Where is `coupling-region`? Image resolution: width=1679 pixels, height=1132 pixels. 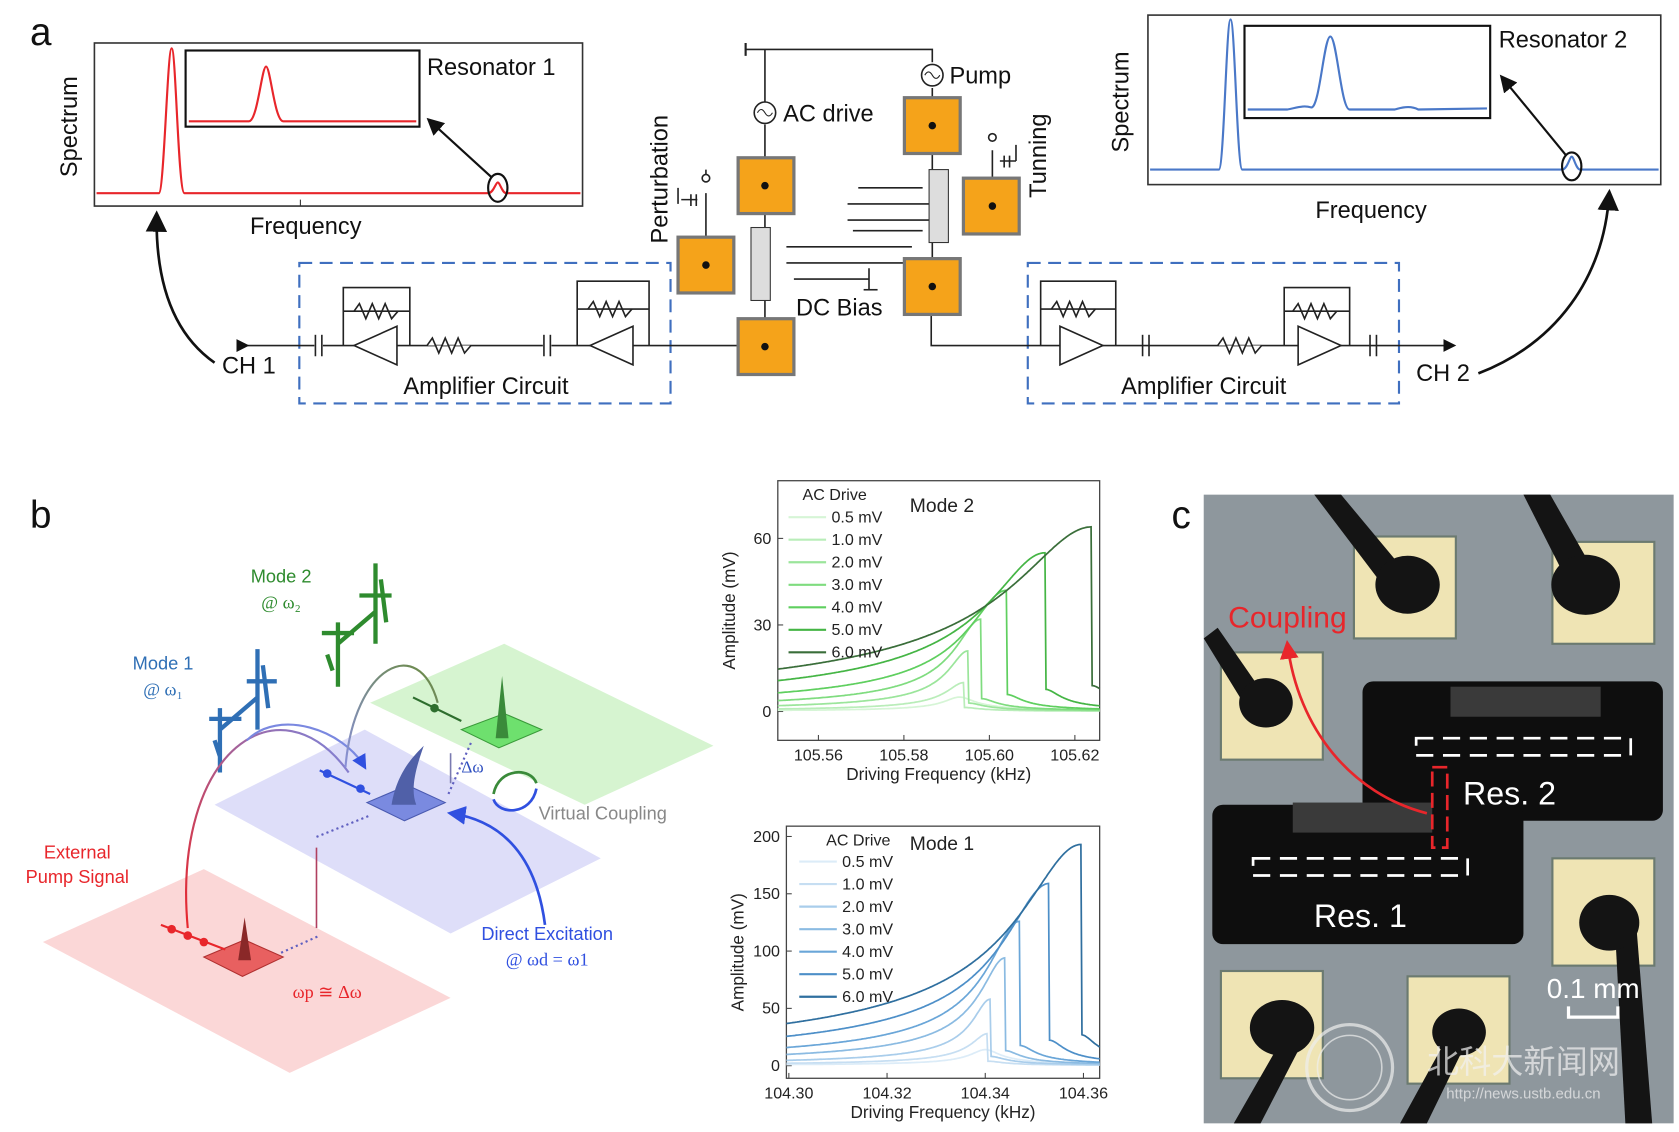
coupling-region is located at coordinates (1439, 807).